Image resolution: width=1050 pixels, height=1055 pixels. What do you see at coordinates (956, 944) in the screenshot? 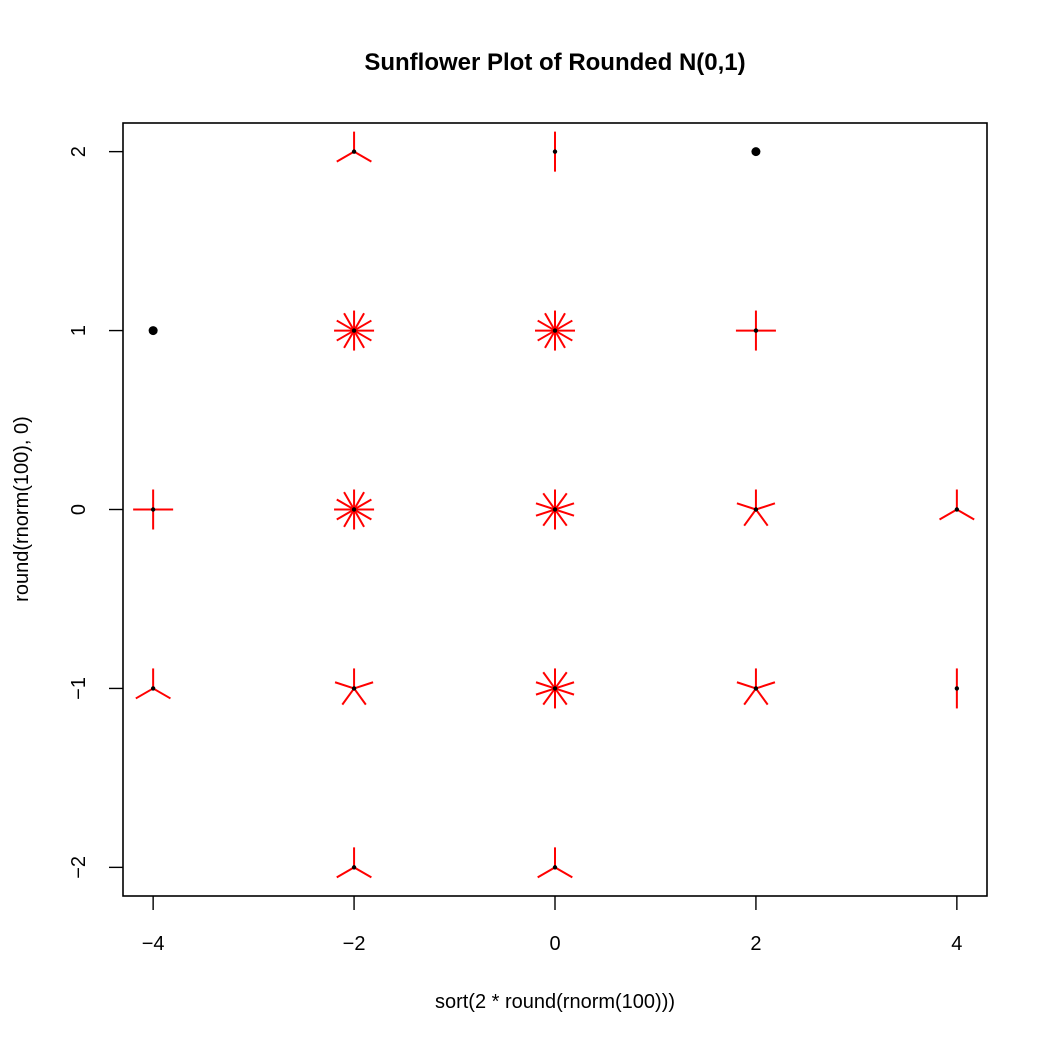
I see `x-tick-label: 4` at bounding box center [956, 944].